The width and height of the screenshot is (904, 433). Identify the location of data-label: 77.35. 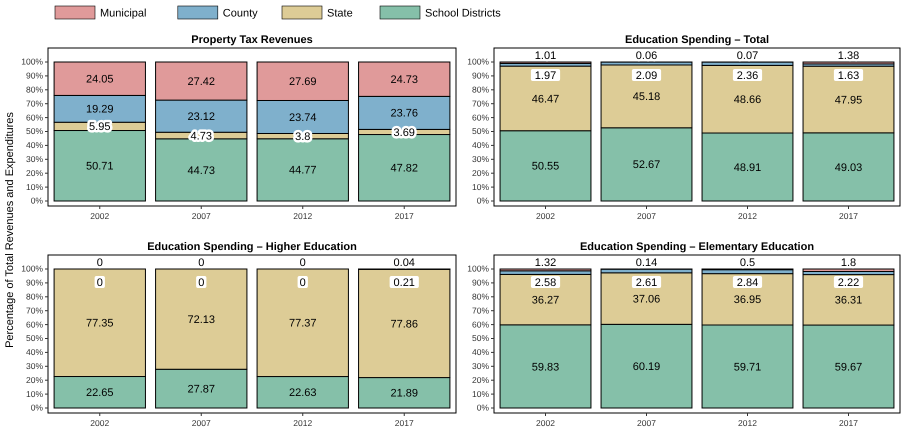
(100, 324).